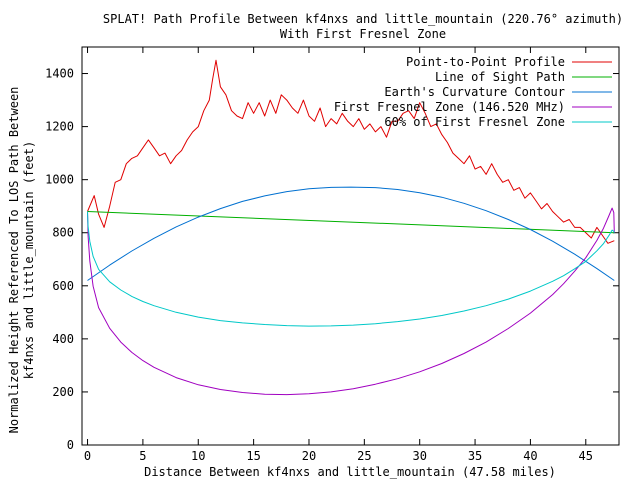 This screenshot has height=480, width=640. What do you see at coordinates (530, 456) in the screenshot?
I see `x-tick-label: 40` at bounding box center [530, 456].